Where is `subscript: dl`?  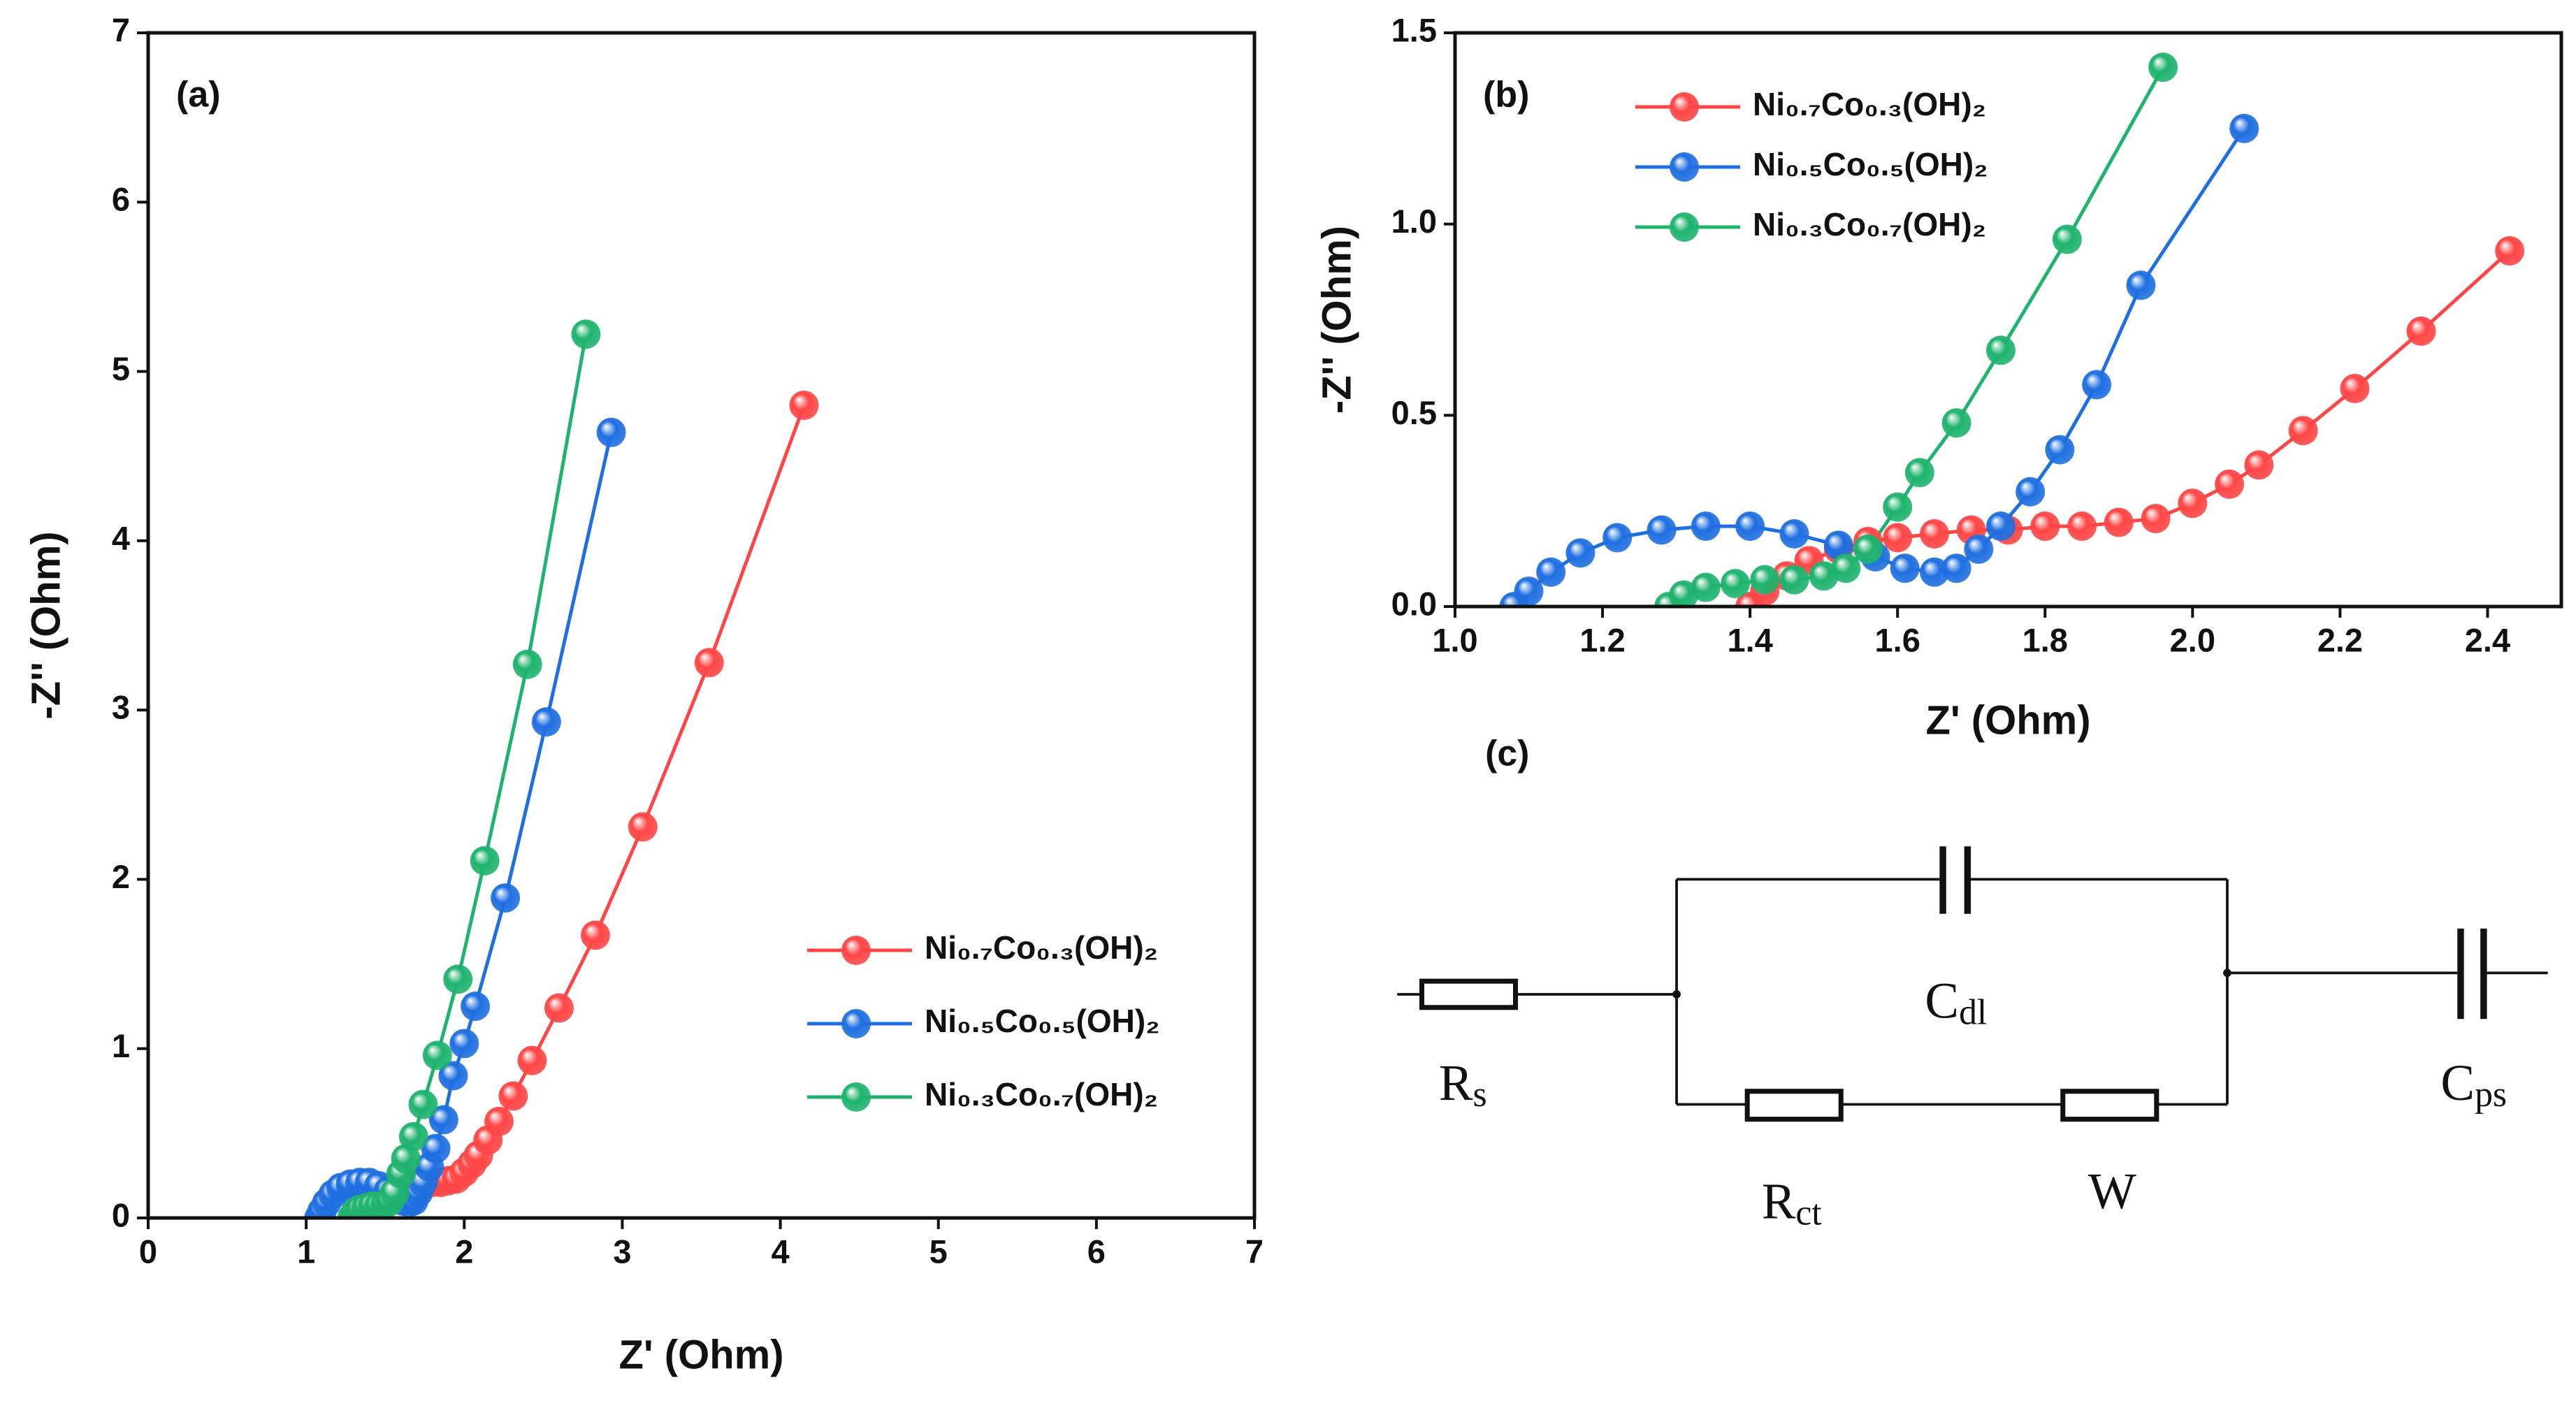
subscript: dl is located at coordinates (1973, 1012).